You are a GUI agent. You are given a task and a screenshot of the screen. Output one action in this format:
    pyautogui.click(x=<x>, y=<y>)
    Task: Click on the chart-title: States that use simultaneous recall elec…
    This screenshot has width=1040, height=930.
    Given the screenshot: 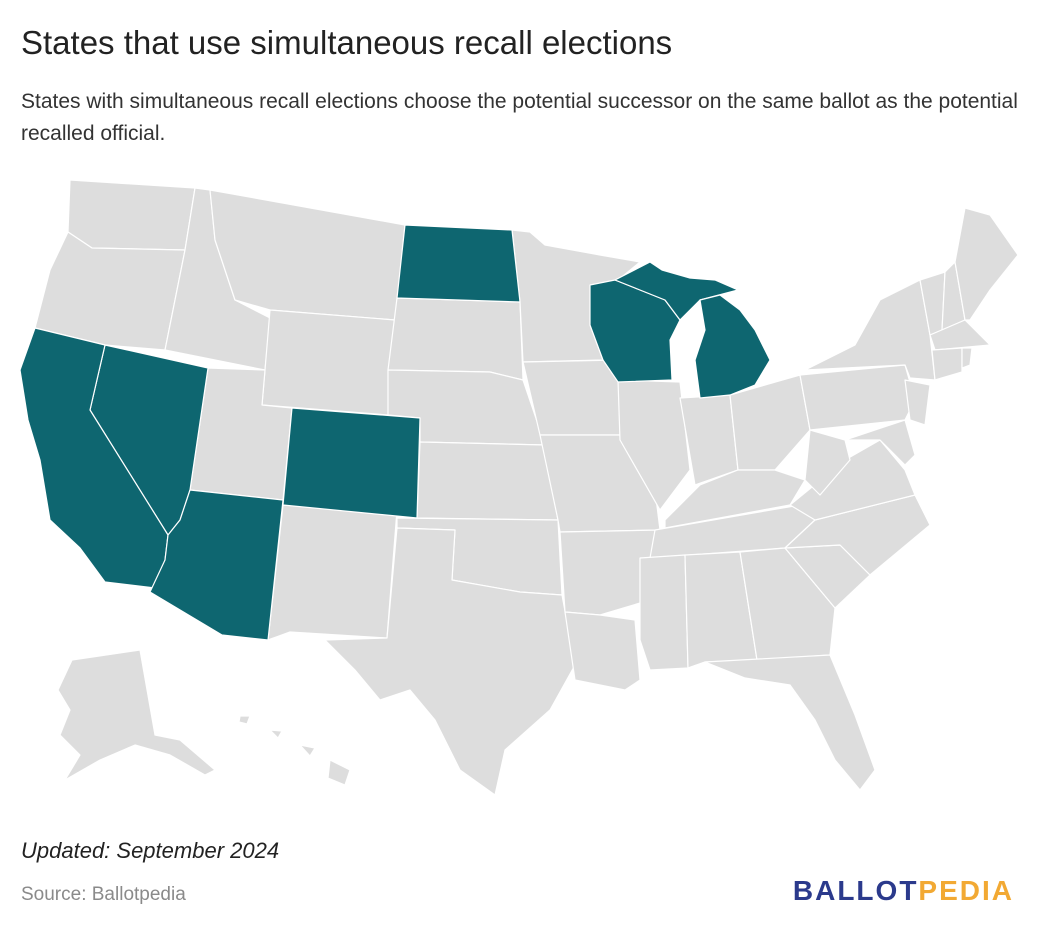 What is the action you would take?
    pyautogui.click(x=347, y=42)
    